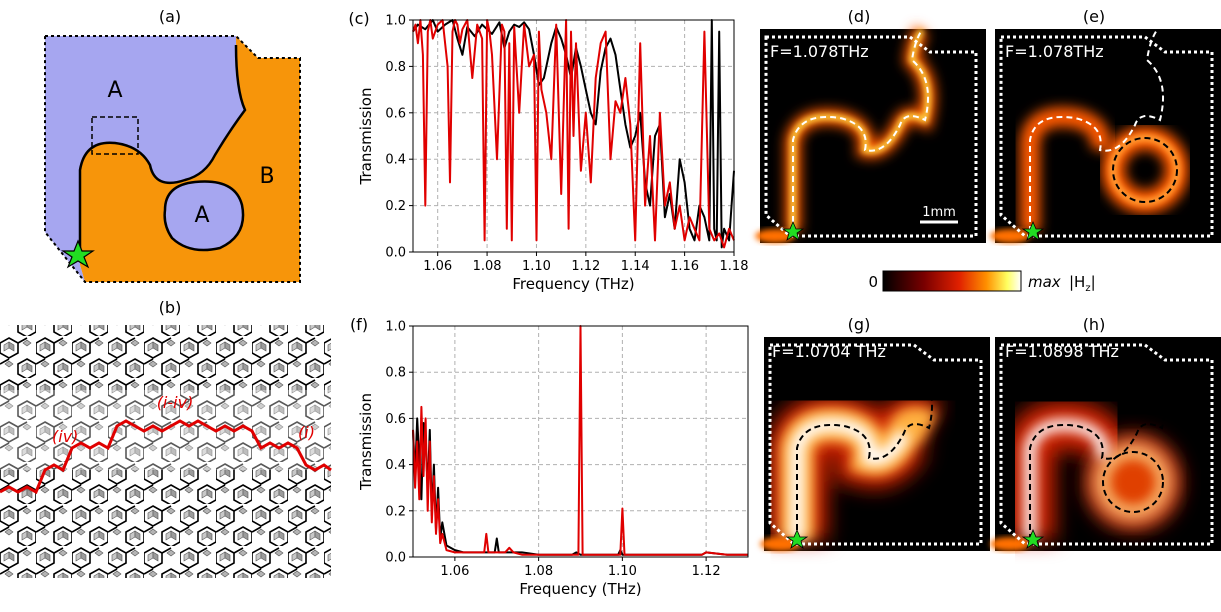 This screenshot has height=612, width=1221. What do you see at coordinates (775, 236) in the screenshot?
I see `field-map-d-source-glow` at bounding box center [775, 236].